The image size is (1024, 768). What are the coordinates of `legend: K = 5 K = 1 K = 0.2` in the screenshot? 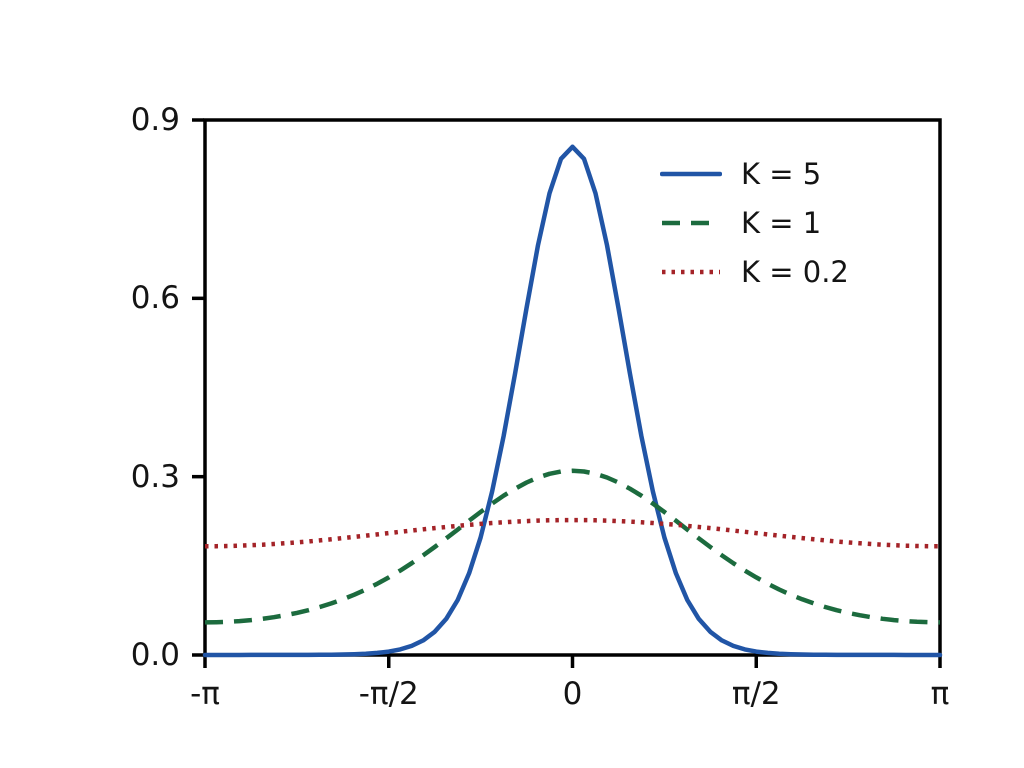 It's located at (754, 222).